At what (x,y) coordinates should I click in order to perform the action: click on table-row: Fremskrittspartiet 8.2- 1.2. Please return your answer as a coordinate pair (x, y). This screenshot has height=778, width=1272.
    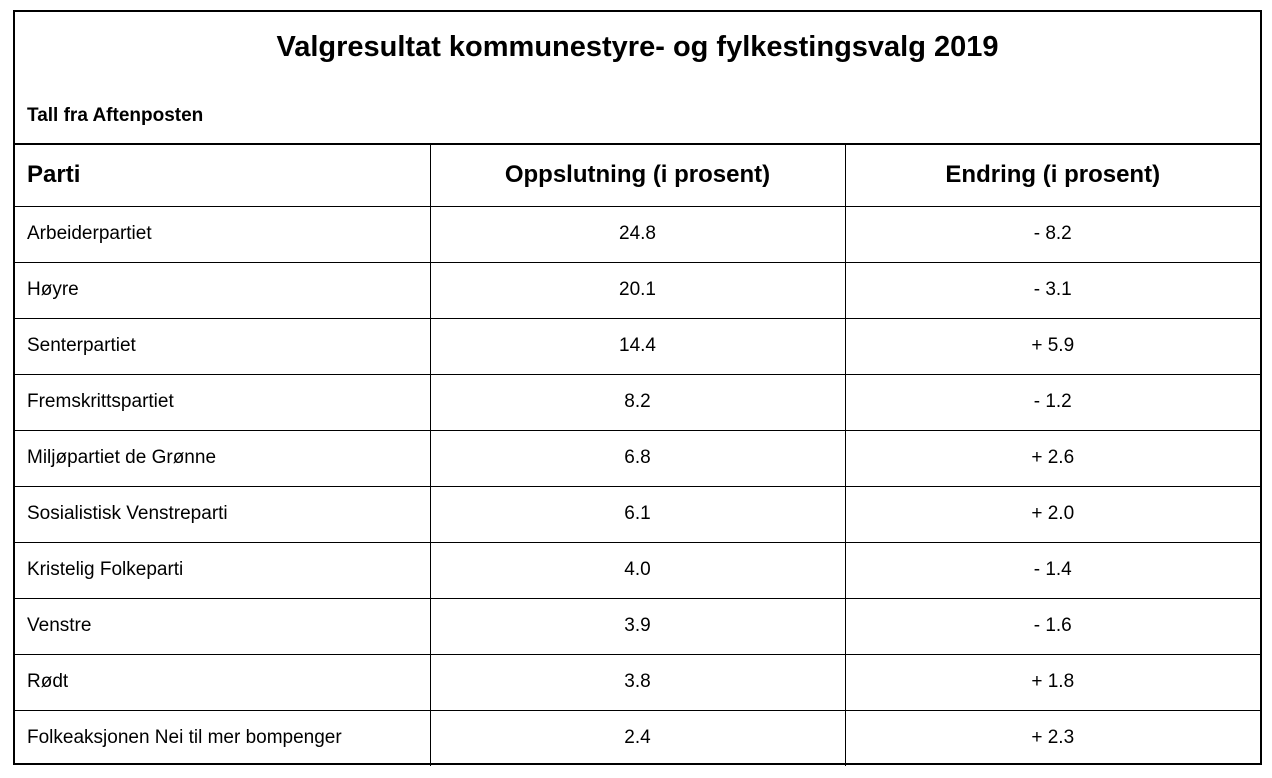
    Looking at the image, I should click on (637, 402).